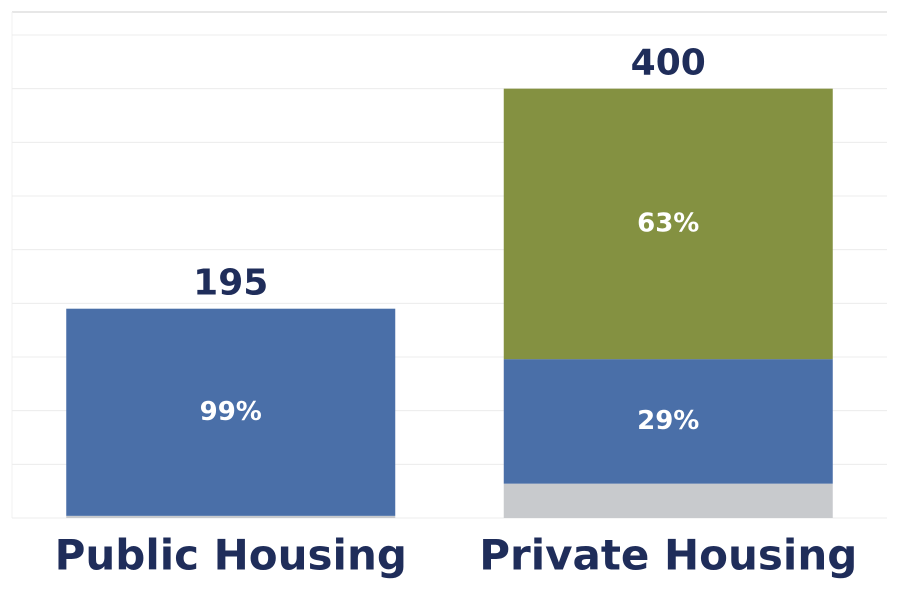 This screenshot has height=600, width=900. Describe the element at coordinates (230, 283) in the screenshot. I see `total-label: 195` at that location.